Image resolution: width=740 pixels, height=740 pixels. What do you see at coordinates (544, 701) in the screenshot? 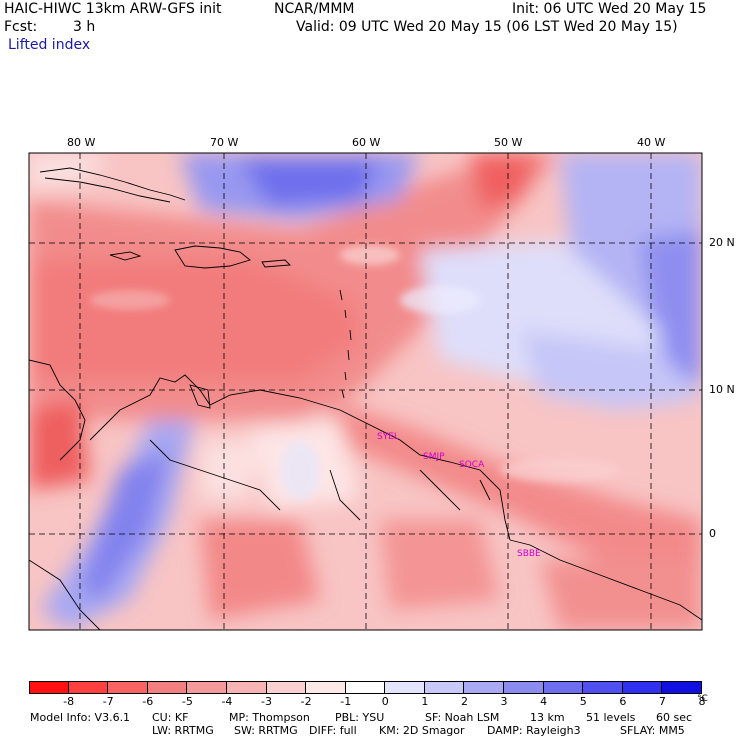
I see `colorbar-tick-label: 4` at bounding box center [544, 701].